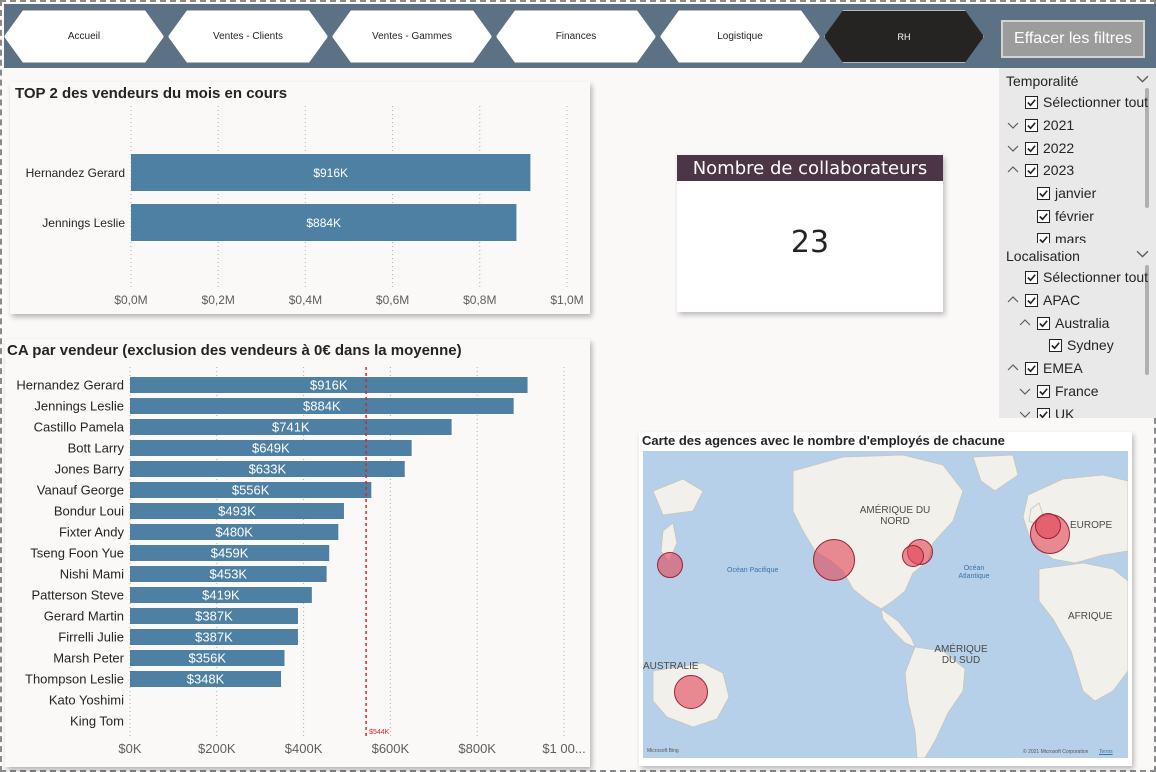  I want to click on category-label: Jones Barry, so click(90, 469).